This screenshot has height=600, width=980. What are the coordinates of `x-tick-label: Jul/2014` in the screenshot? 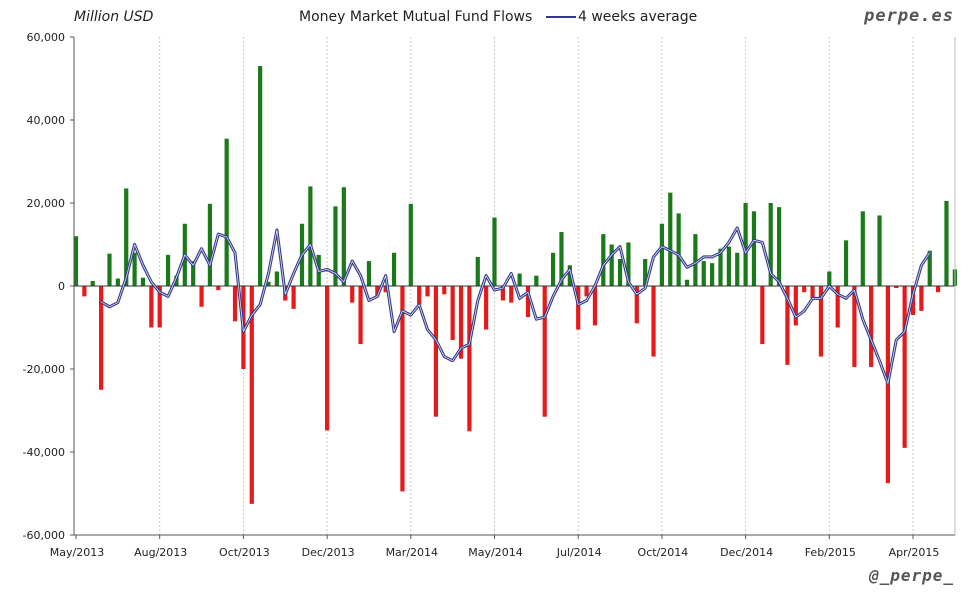 It's located at (579, 552).